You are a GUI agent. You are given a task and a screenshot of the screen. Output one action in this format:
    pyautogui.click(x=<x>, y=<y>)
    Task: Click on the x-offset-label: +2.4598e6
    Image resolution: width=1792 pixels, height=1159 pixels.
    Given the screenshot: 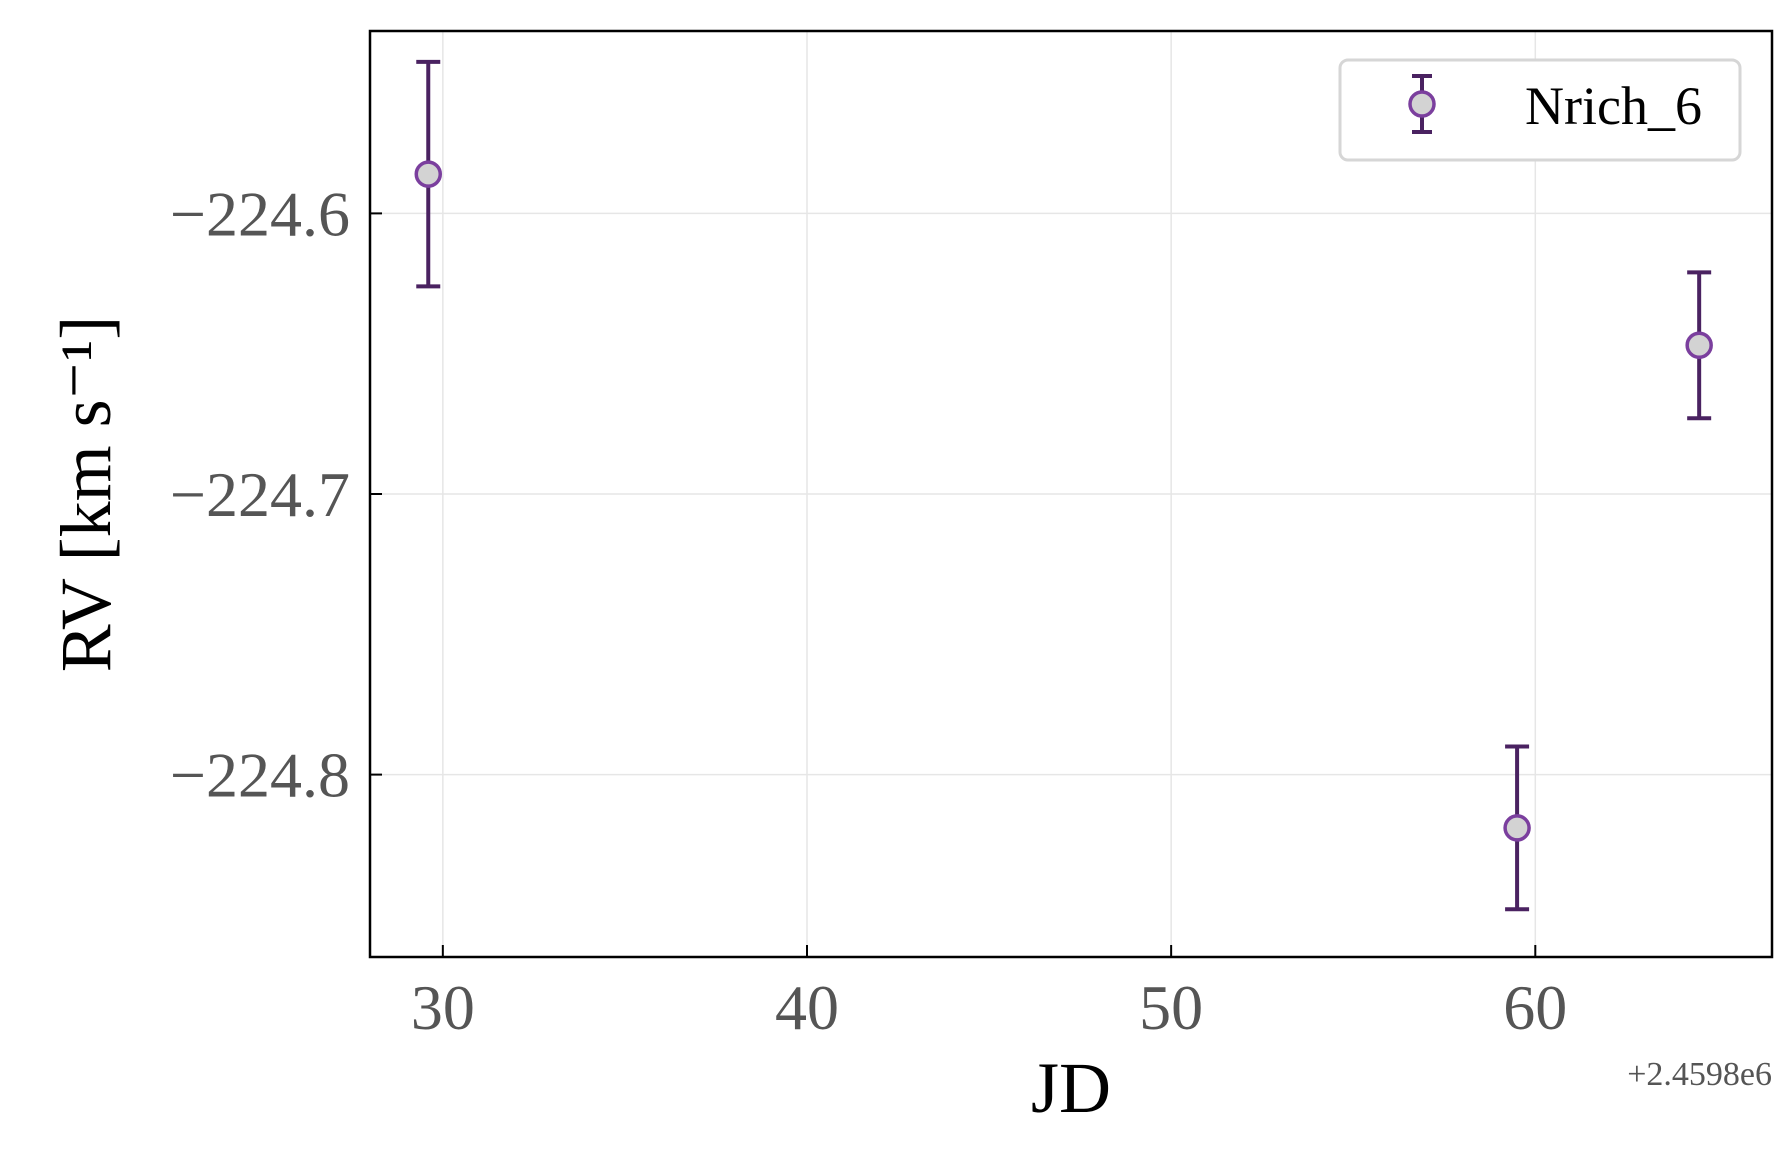 What is the action you would take?
    pyautogui.click(x=1699, y=1074)
    